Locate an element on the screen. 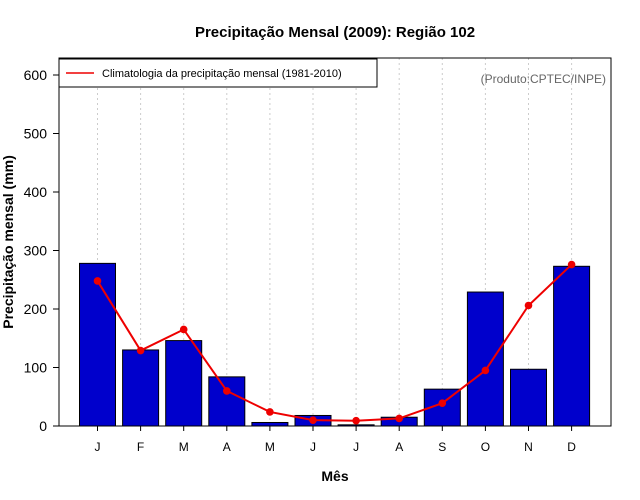 This screenshot has width=640, height=500. x-axis-title: Mês is located at coordinates (334, 476).